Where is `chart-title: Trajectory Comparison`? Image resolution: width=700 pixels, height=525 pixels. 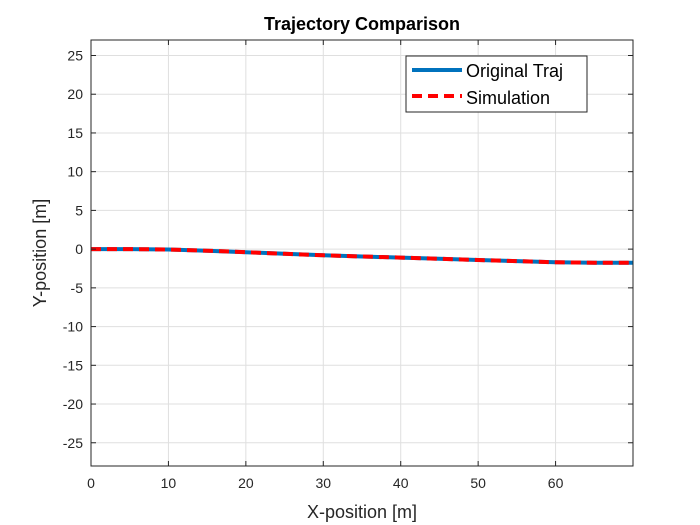
chart-title: Trajectory Comparison is located at coordinates (362, 24).